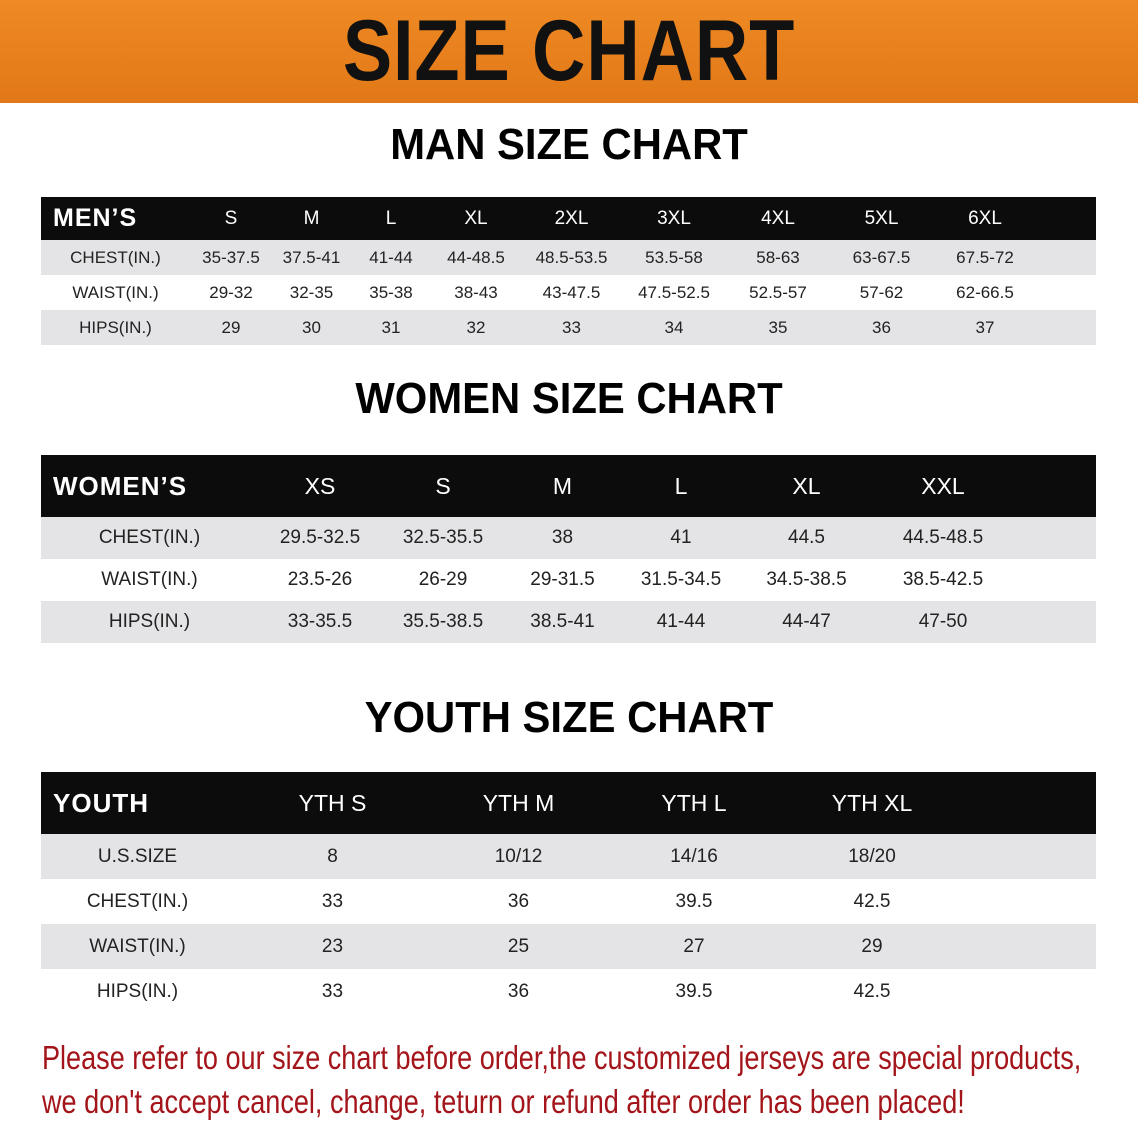 Image resolution: width=1138 pixels, height=1132 pixels. I want to click on men-header-label: MEN’S, so click(115, 218).